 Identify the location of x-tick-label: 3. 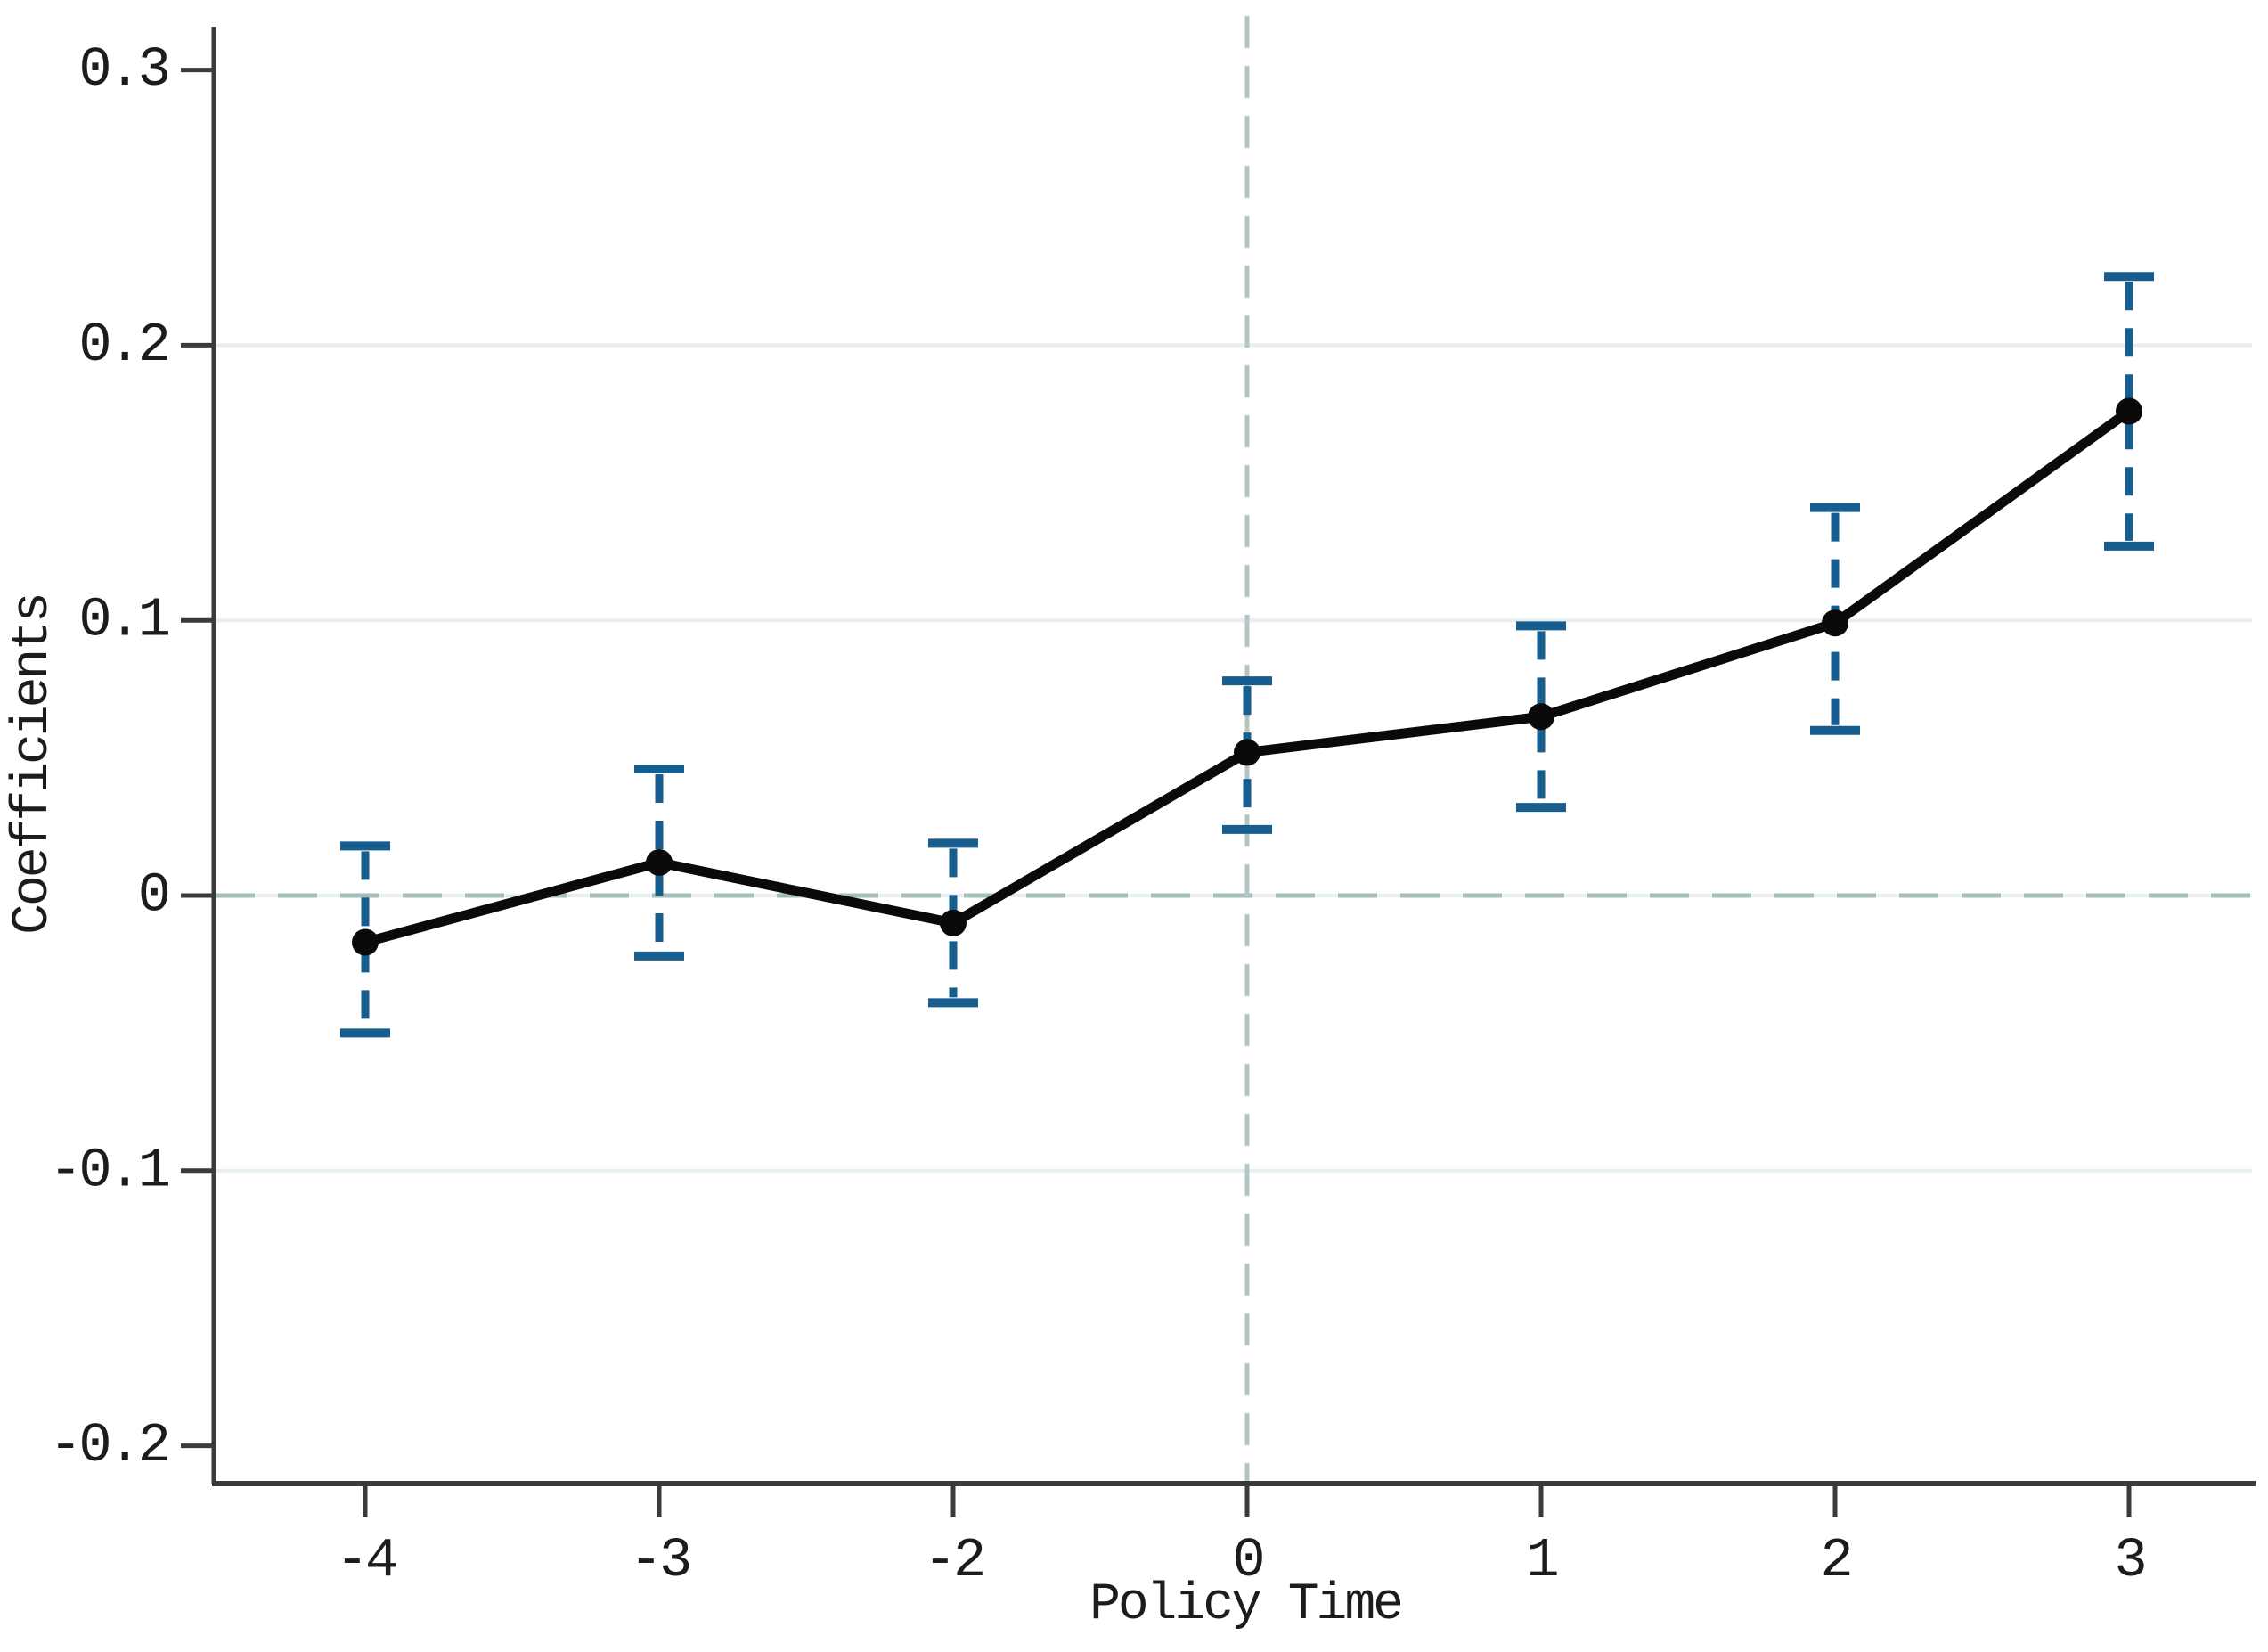
(2129, 1561).